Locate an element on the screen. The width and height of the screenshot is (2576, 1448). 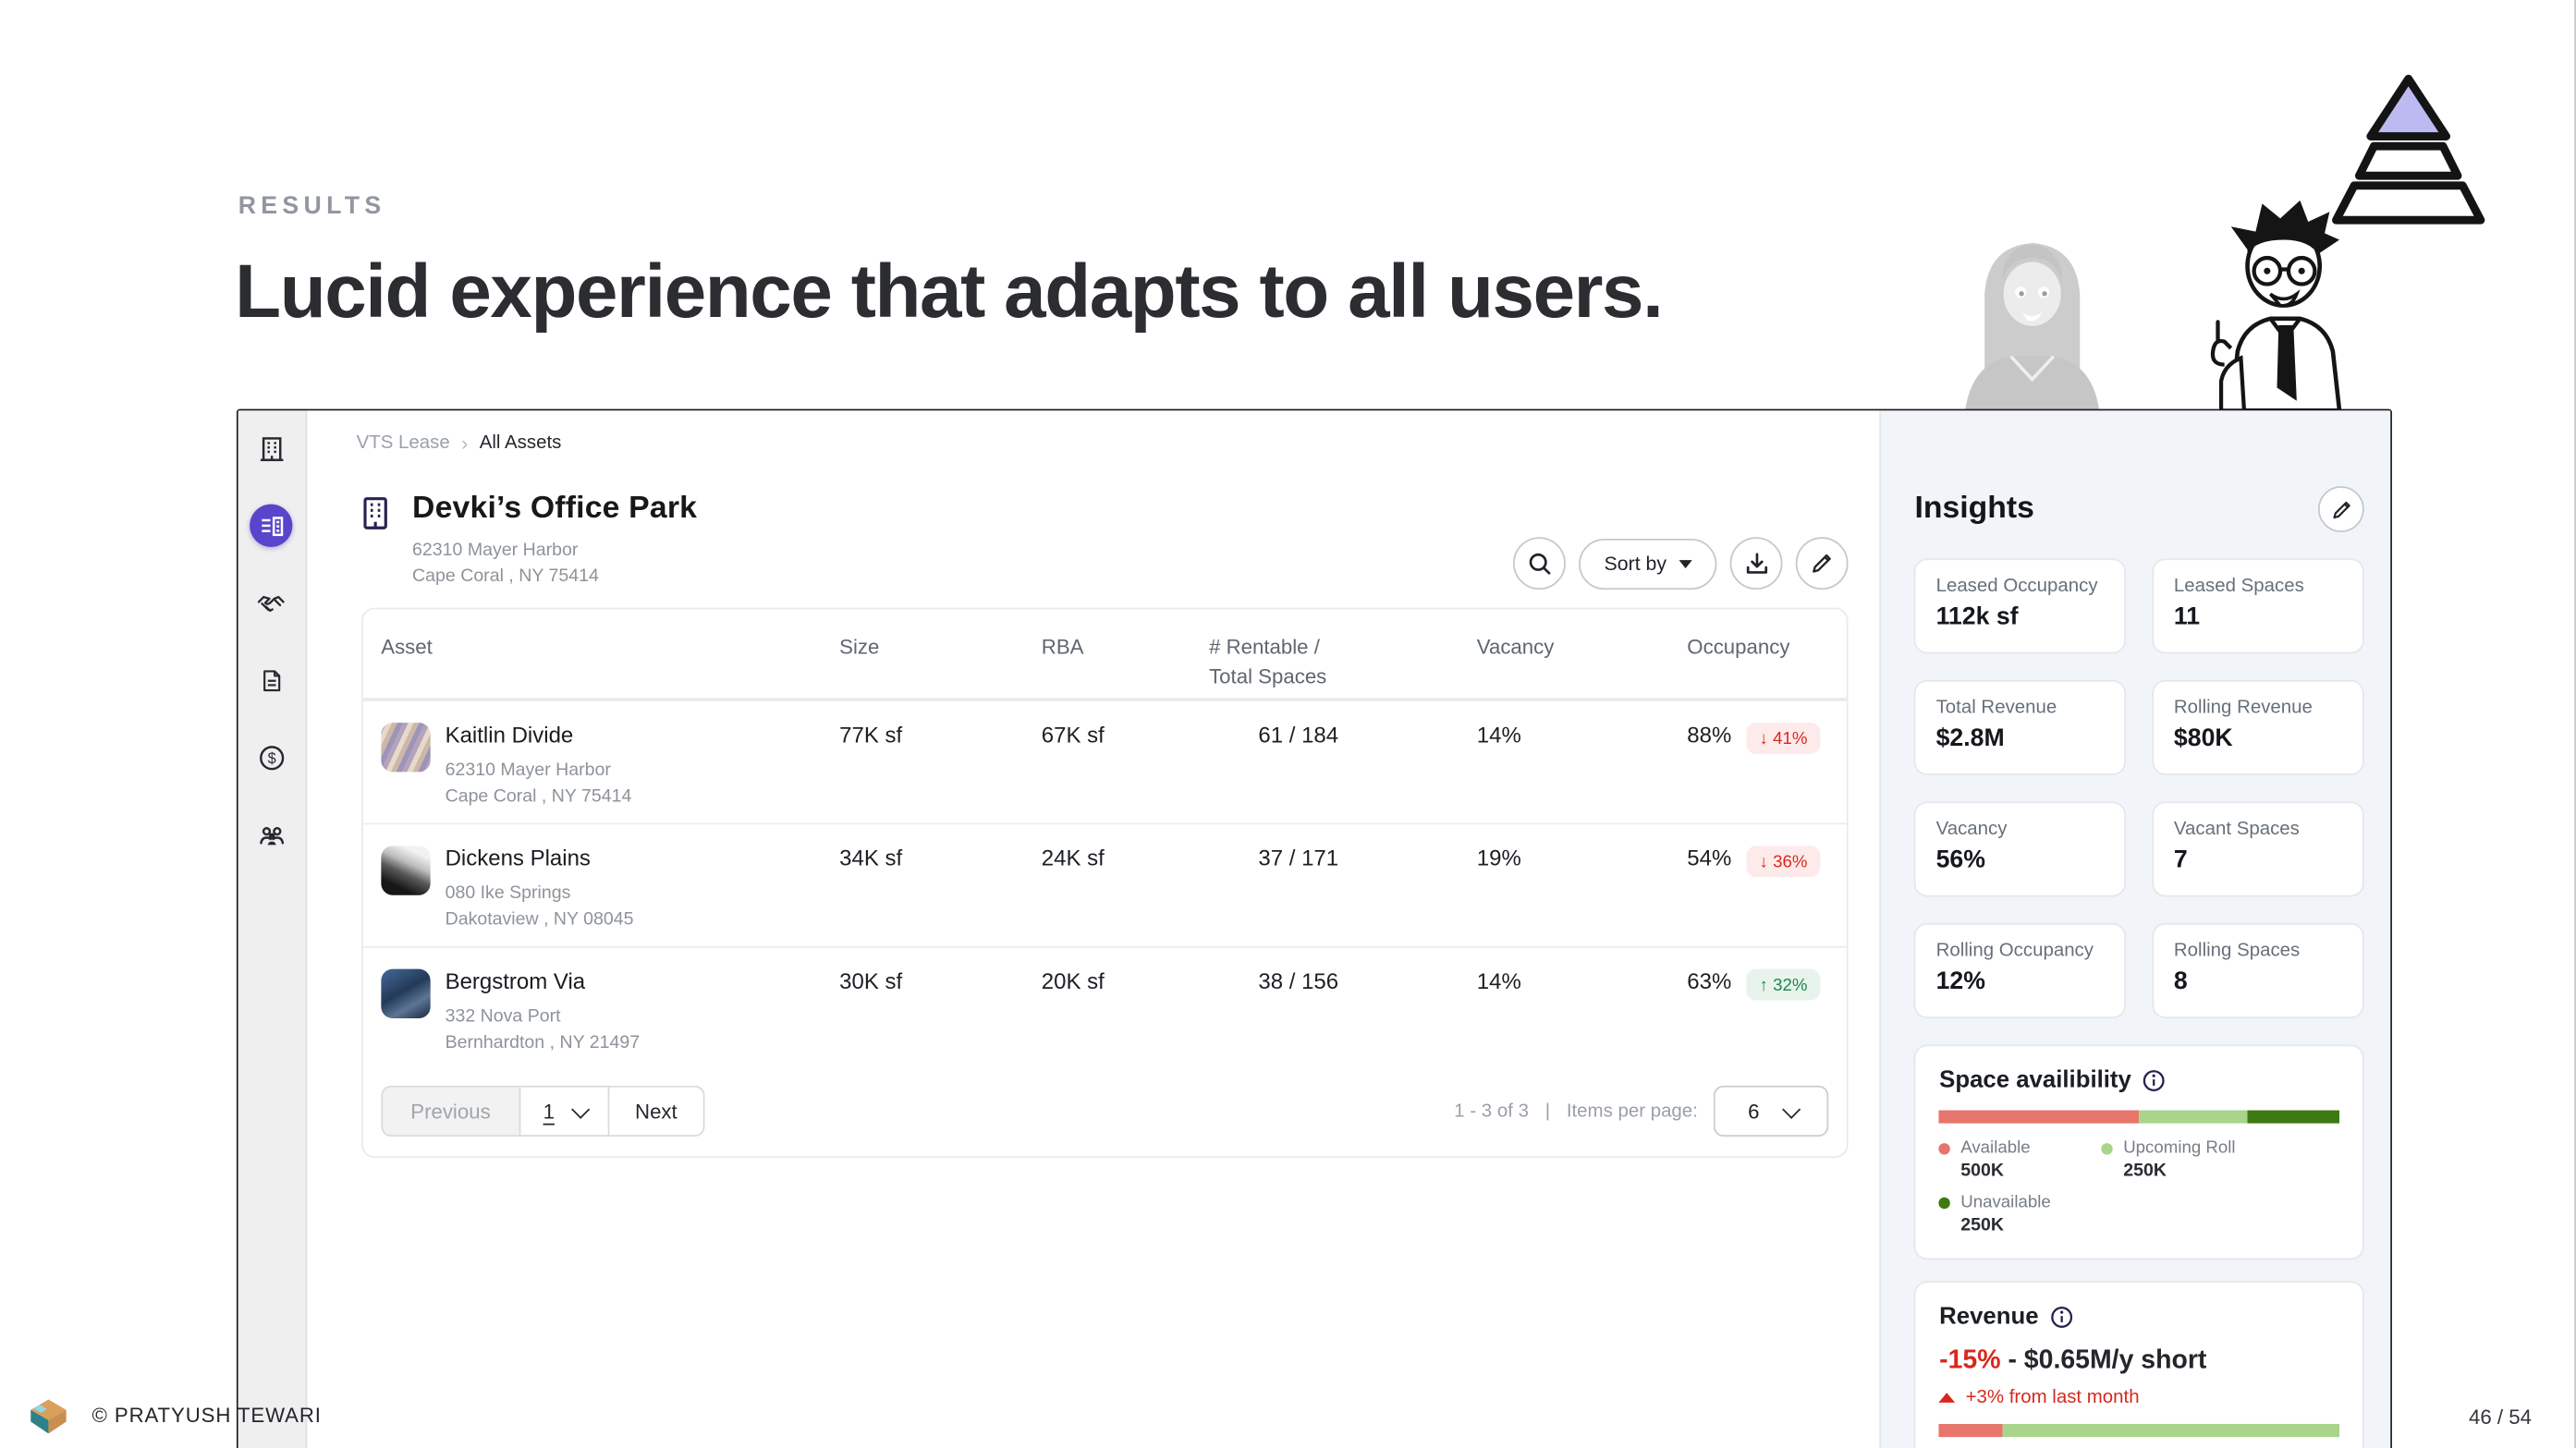
pencil-icon is located at coordinates (2341, 509).